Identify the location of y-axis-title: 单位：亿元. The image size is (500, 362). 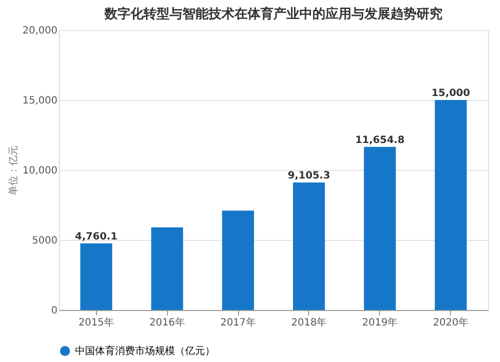
(14, 171).